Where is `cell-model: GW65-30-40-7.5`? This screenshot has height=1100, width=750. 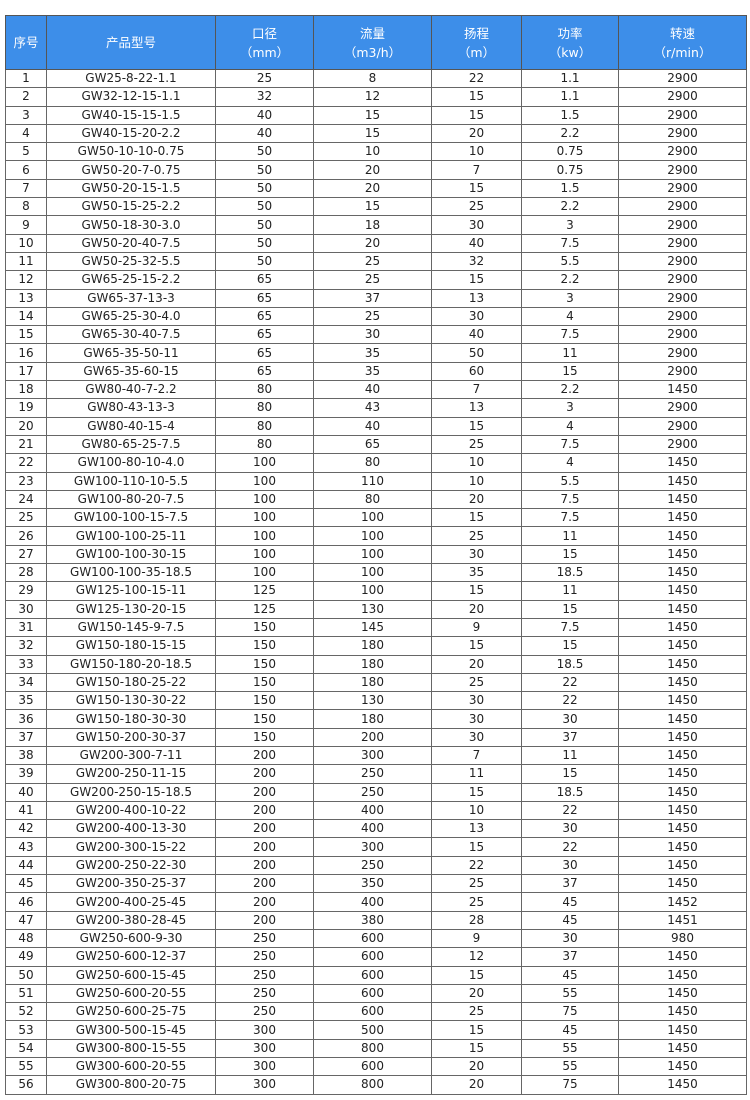
cell-model: GW65-30-40-7.5 is located at coordinates (131, 335).